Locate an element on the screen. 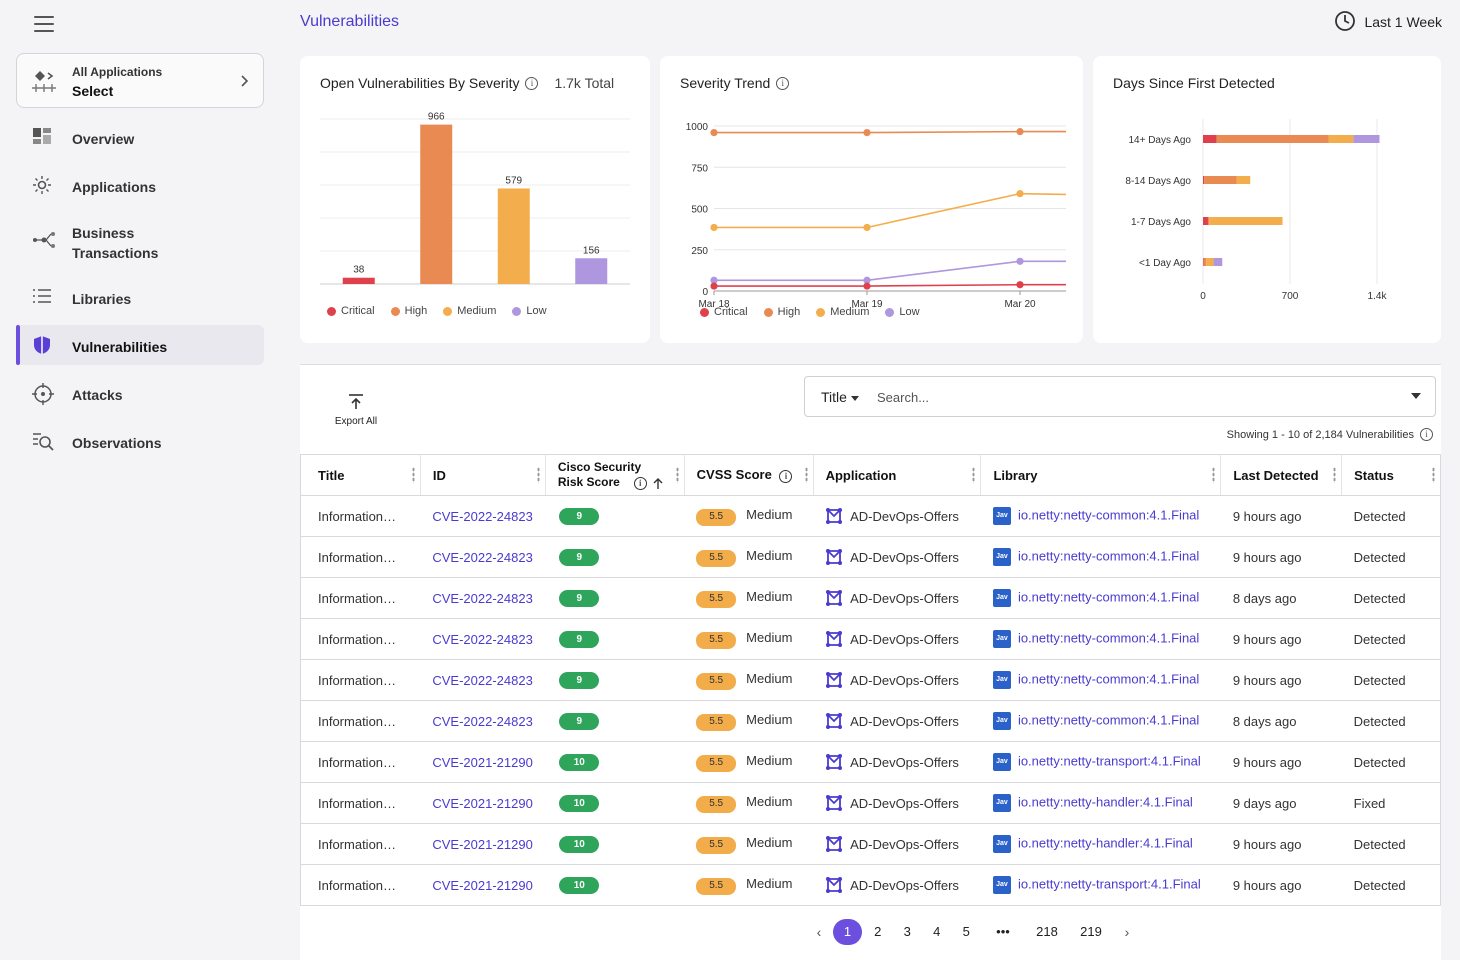 The height and width of the screenshot is (960, 1460). menu-icon is located at coordinates (44, 24).